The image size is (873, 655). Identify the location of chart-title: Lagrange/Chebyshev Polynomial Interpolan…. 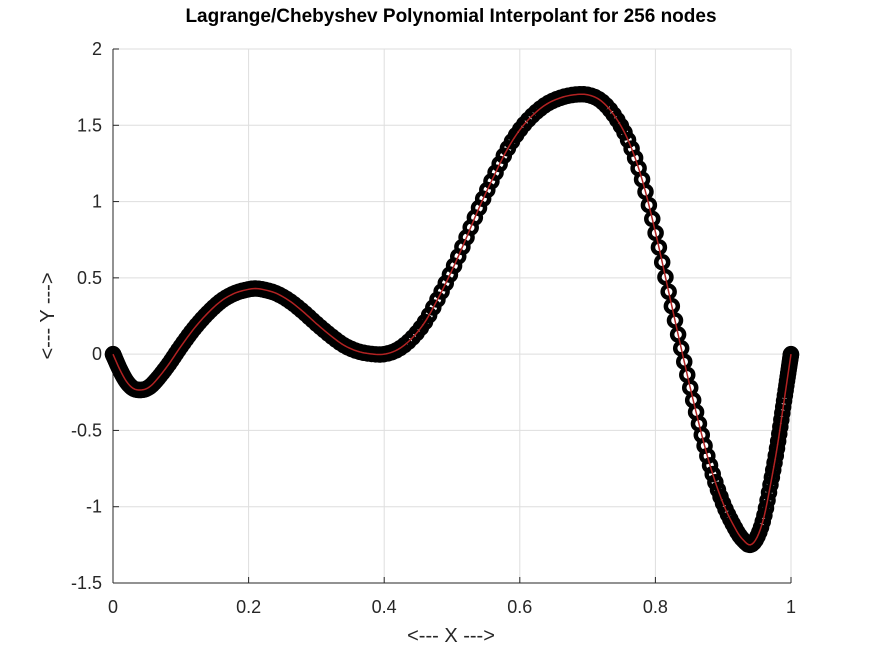
(450, 16).